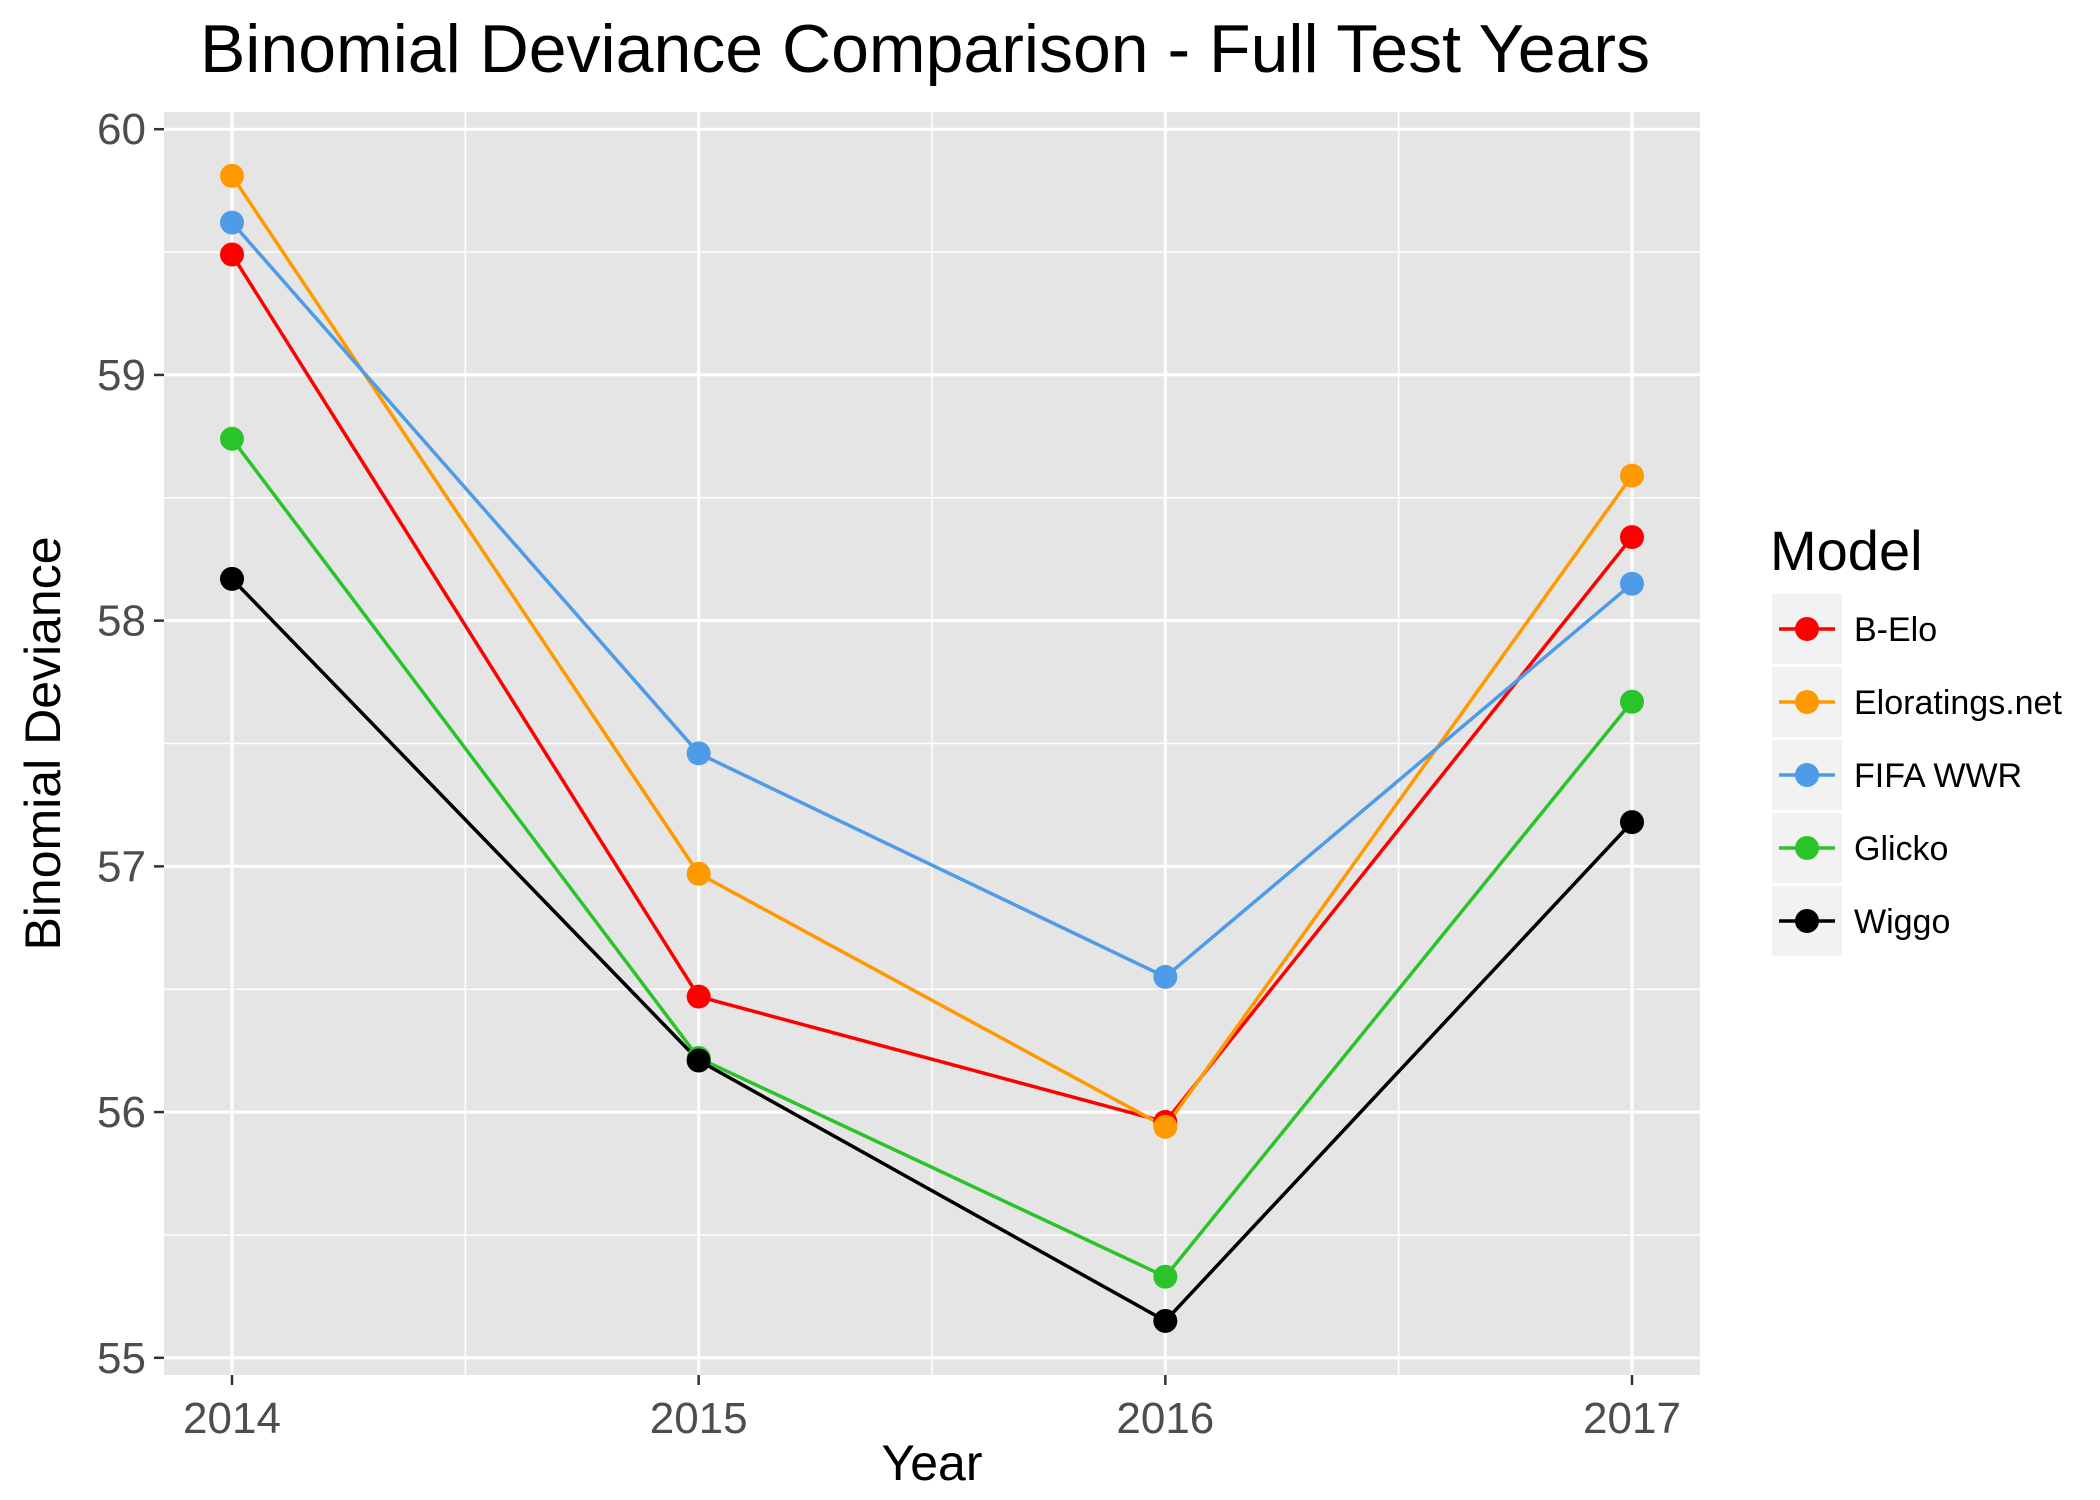 The image size is (2100, 1500). I want to click on legend-item: Wiggo, so click(1861, 921).